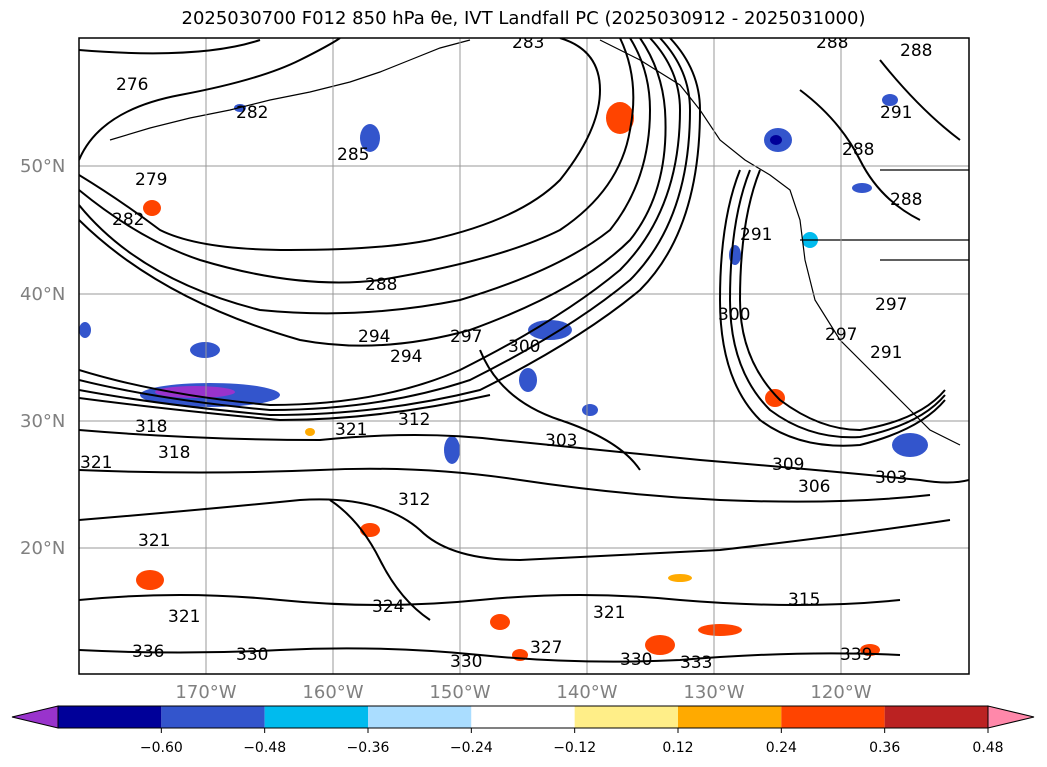 The width and height of the screenshot is (1047, 767). What do you see at coordinates (42, 166) in the screenshot?
I see `lat-label-50n: 50°N` at bounding box center [42, 166].